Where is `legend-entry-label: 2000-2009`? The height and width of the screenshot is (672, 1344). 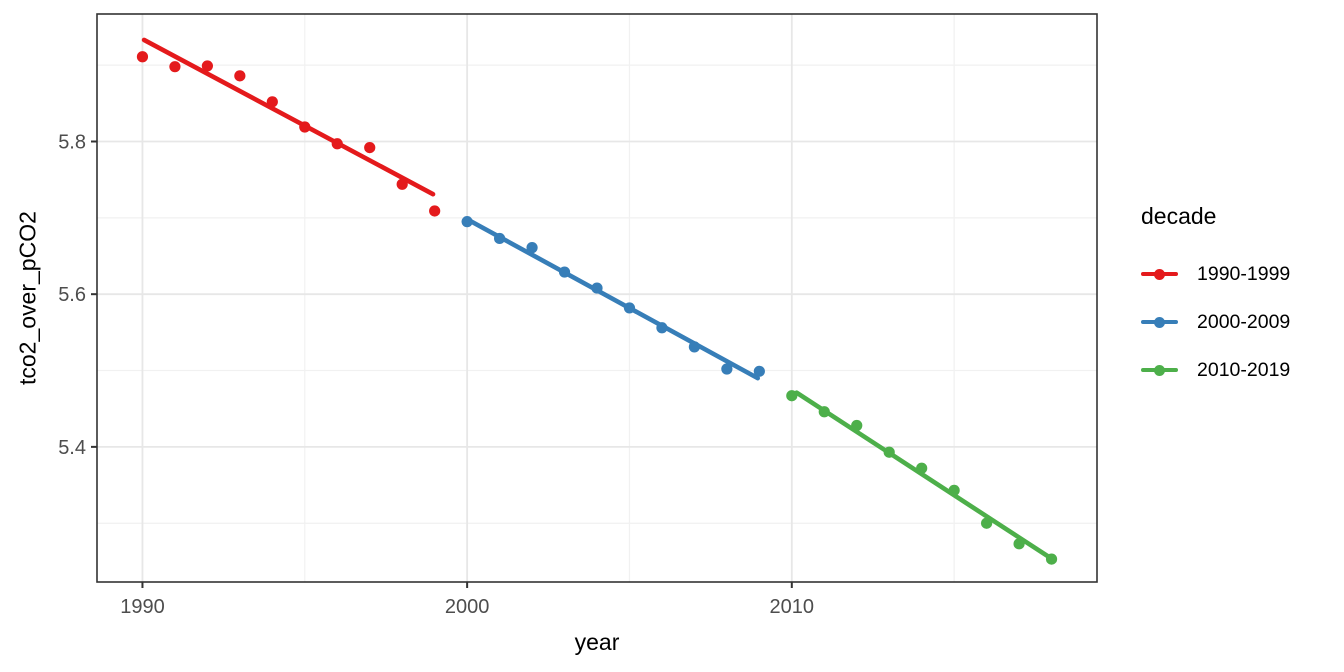 legend-entry-label: 2000-2009 is located at coordinates (1244, 321).